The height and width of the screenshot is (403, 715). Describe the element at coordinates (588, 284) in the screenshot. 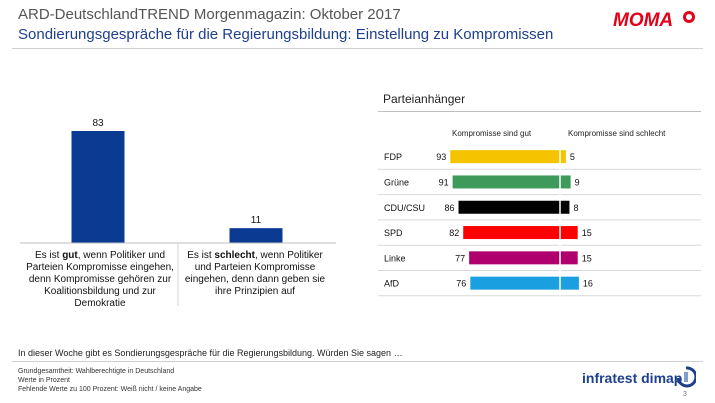

I see `value-bad-5: 16` at that location.